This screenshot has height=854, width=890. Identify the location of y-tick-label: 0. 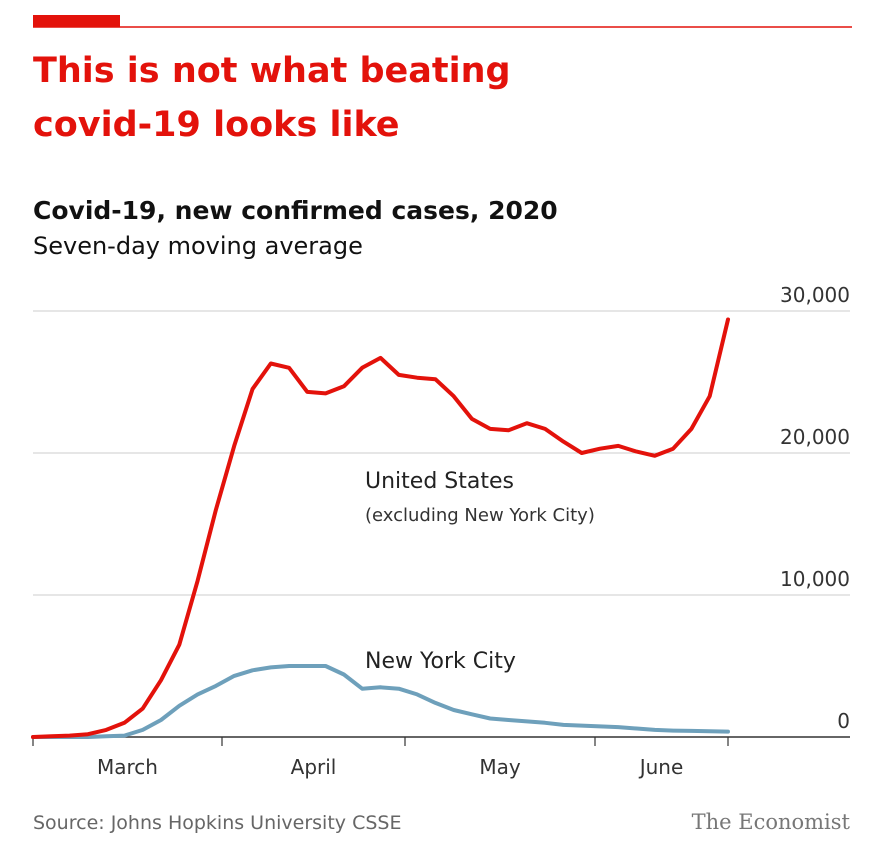
(843, 721).